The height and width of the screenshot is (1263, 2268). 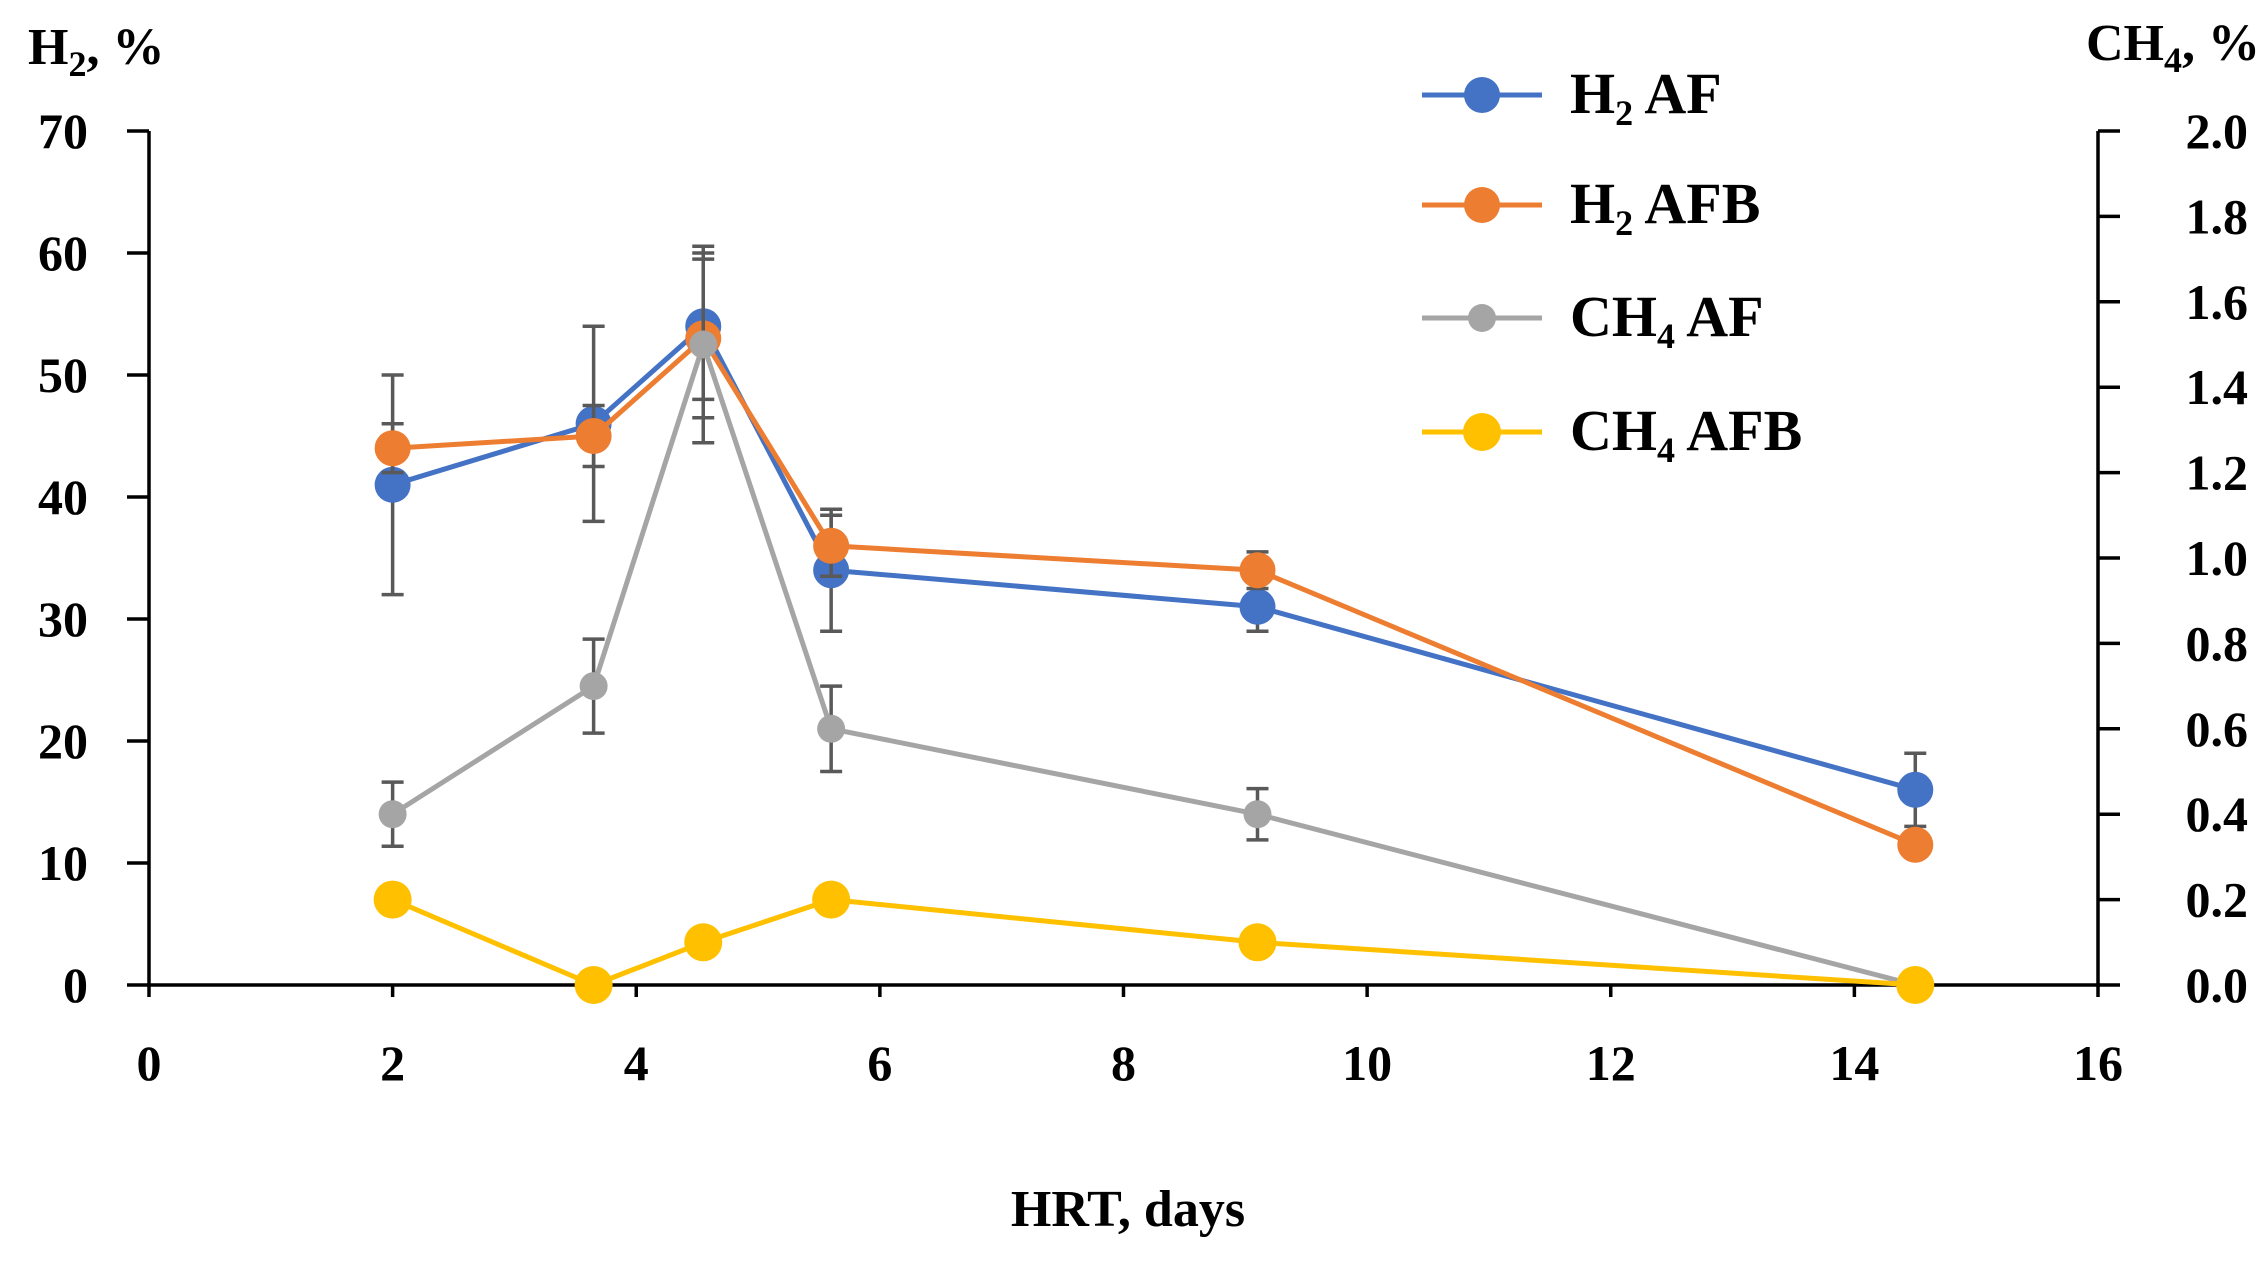 I want to click on x-tick-label: 2, so click(x=392, y=1063).